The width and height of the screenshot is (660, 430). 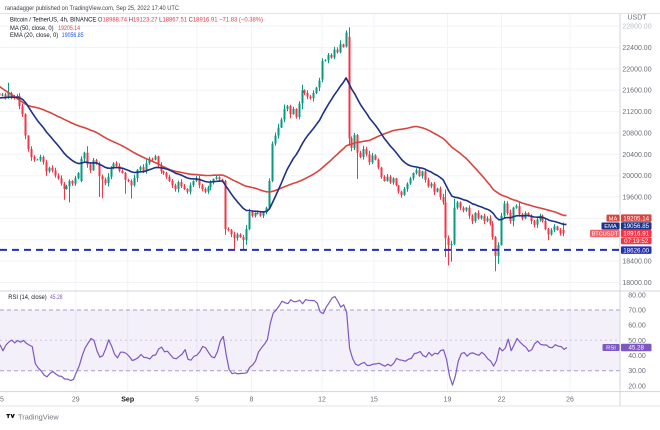 What do you see at coordinates (610, 227) in the screenshot?
I see `svg-text: EMA` at bounding box center [610, 227].